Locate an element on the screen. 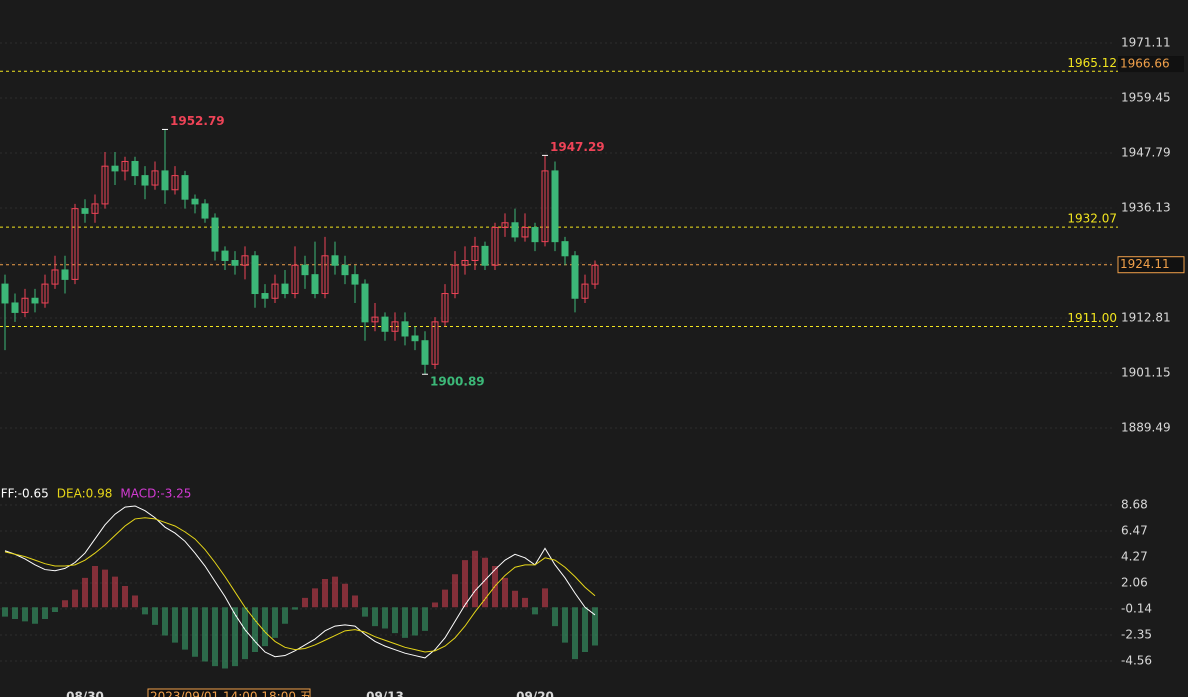 This screenshot has height=697, width=1188. cursor-box is located at coordinates (229, 692).